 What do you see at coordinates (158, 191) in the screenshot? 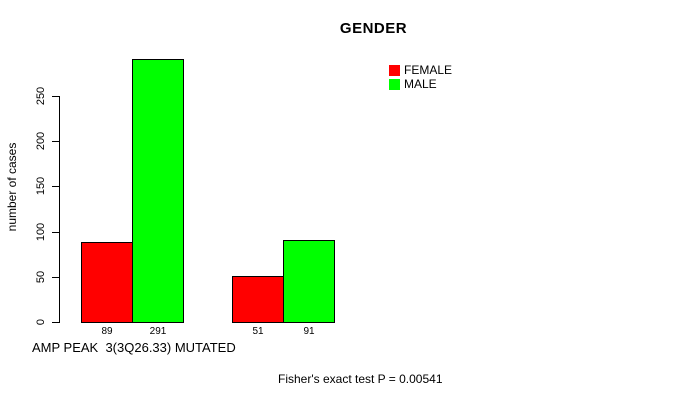
I see `bar-male-group1` at bounding box center [158, 191].